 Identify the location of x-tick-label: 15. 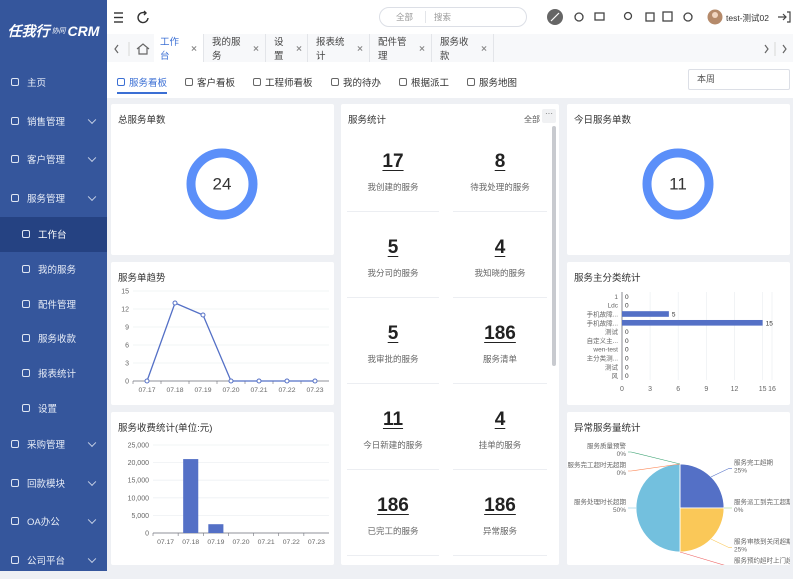
(763, 389).